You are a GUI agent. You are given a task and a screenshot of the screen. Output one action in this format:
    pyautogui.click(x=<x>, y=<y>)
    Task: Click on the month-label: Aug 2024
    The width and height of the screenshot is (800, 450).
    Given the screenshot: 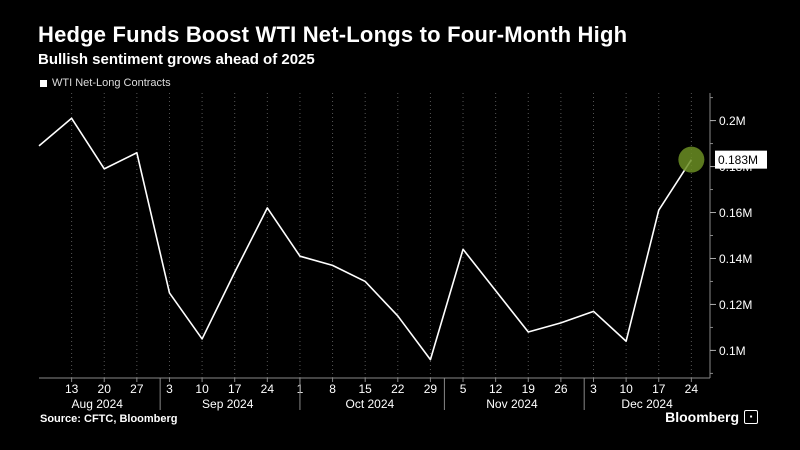 What is the action you would take?
    pyautogui.click(x=98, y=404)
    